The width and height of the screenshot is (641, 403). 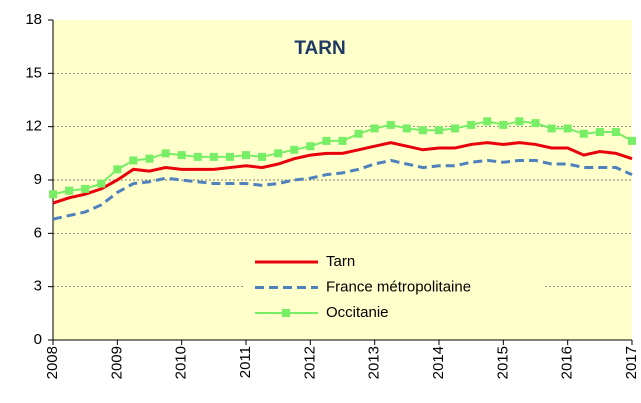 What do you see at coordinates (567, 362) in the screenshot?
I see `x-tick-label: 2016` at bounding box center [567, 362].